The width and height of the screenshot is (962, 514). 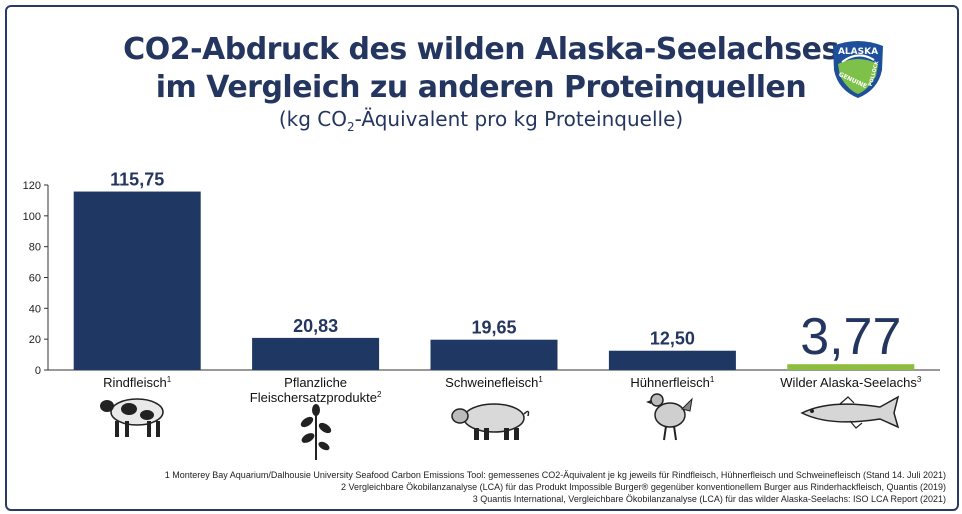 What do you see at coordinates (669, 417) in the screenshot?
I see `chicken-icon` at bounding box center [669, 417].